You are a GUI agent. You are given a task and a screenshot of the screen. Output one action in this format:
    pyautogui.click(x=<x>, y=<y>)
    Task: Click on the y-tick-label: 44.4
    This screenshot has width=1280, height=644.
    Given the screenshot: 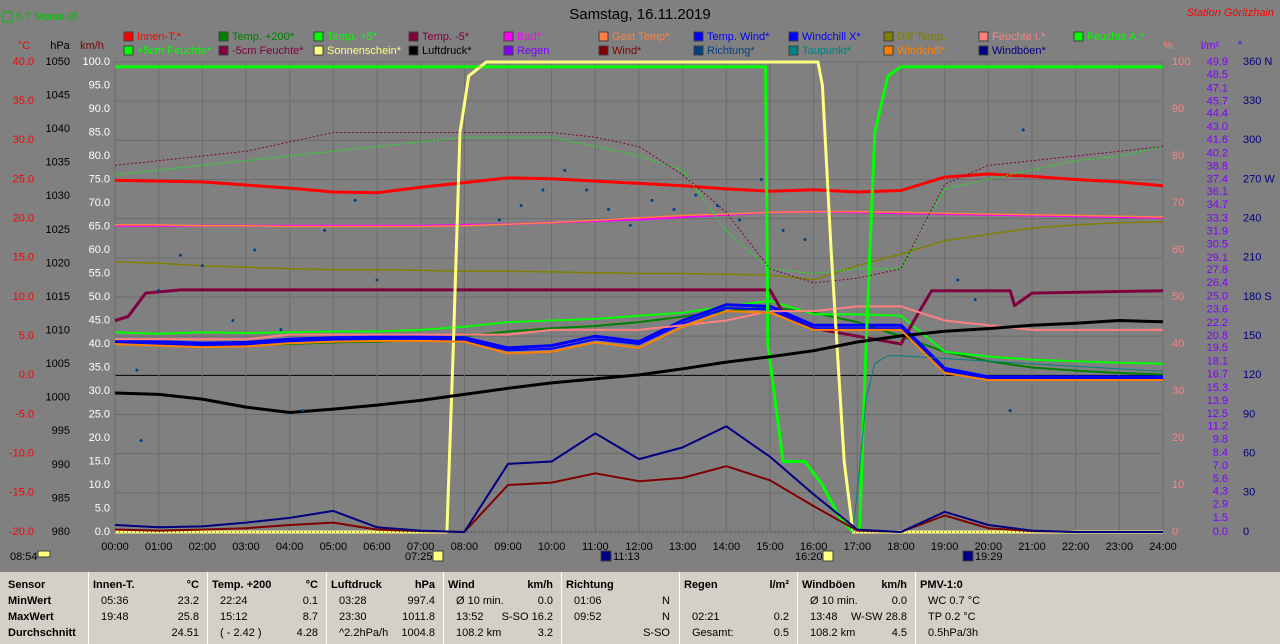 What is the action you would take?
    pyautogui.click(x=1217, y=114)
    